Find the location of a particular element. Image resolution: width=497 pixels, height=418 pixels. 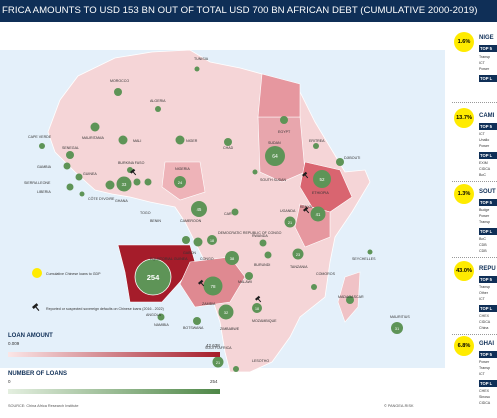

loan-circle-cameroon is located at coordinates (199, 209).